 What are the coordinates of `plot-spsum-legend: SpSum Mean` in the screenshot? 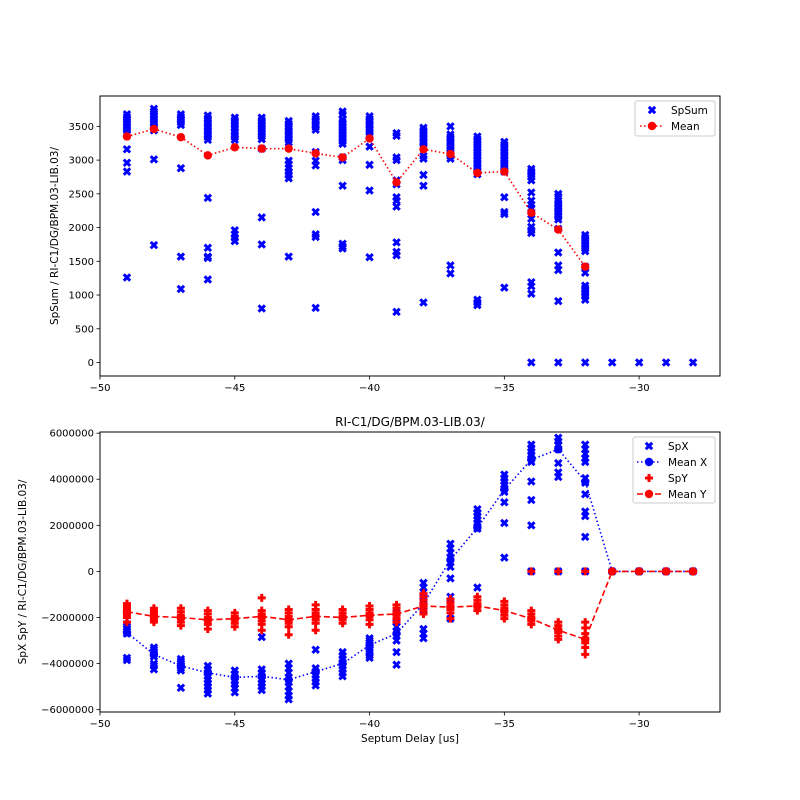 It's located at (675, 118).